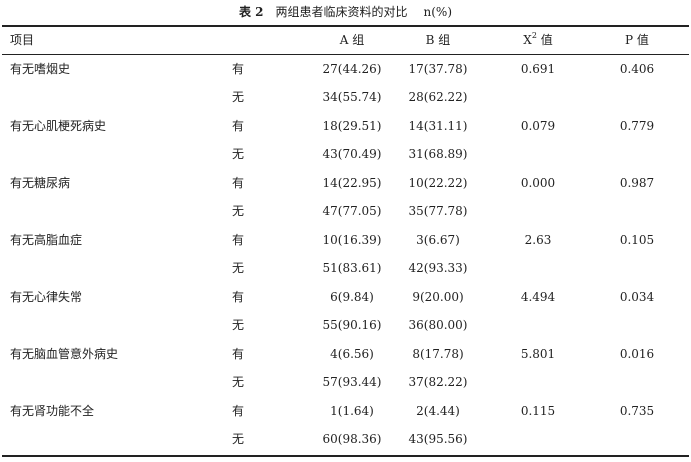  Describe the element at coordinates (538, 126) in the screenshot. I see `row-chi-square: 0.079` at that location.